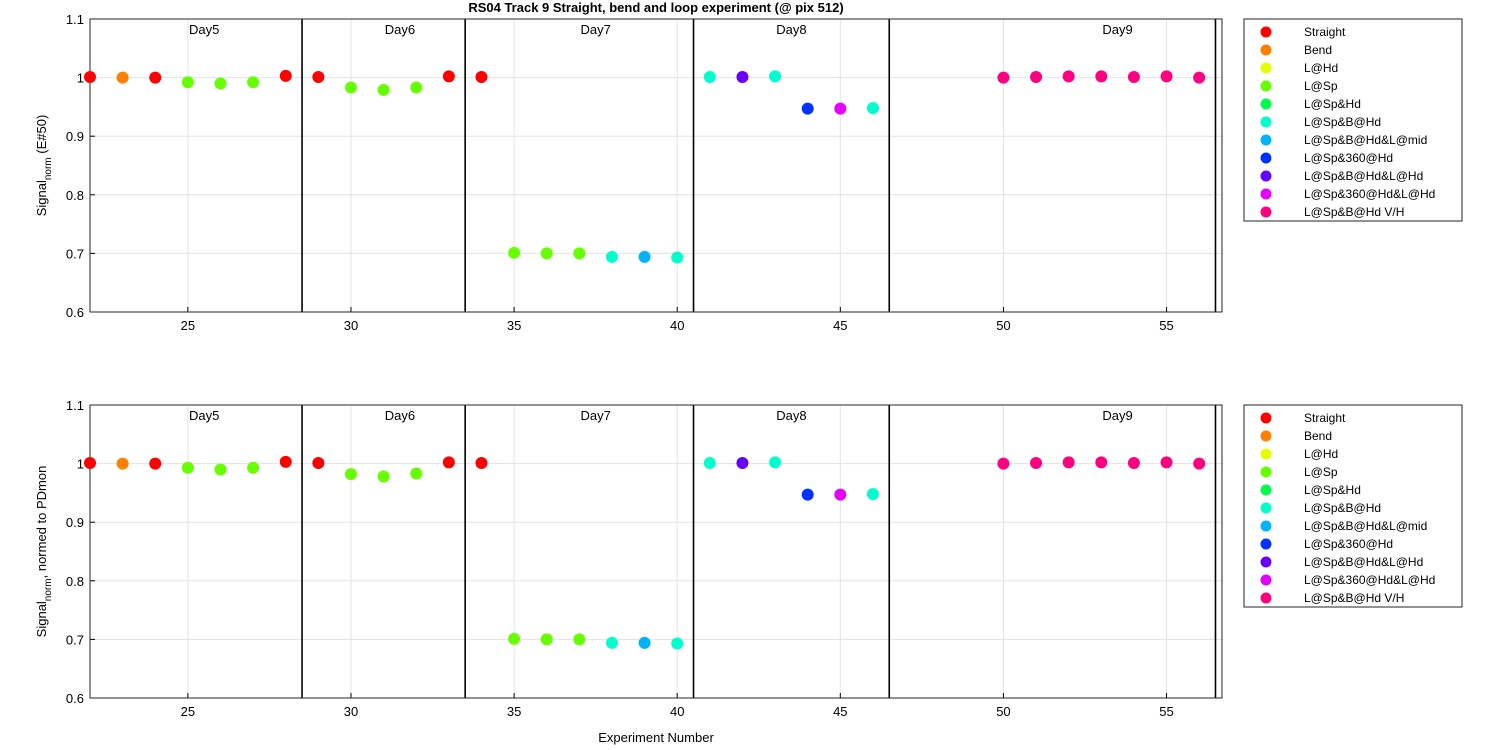 The width and height of the screenshot is (1500, 750). Describe the element at coordinates (1003, 325) in the screenshot. I see `x-tick-label: 50` at that location.